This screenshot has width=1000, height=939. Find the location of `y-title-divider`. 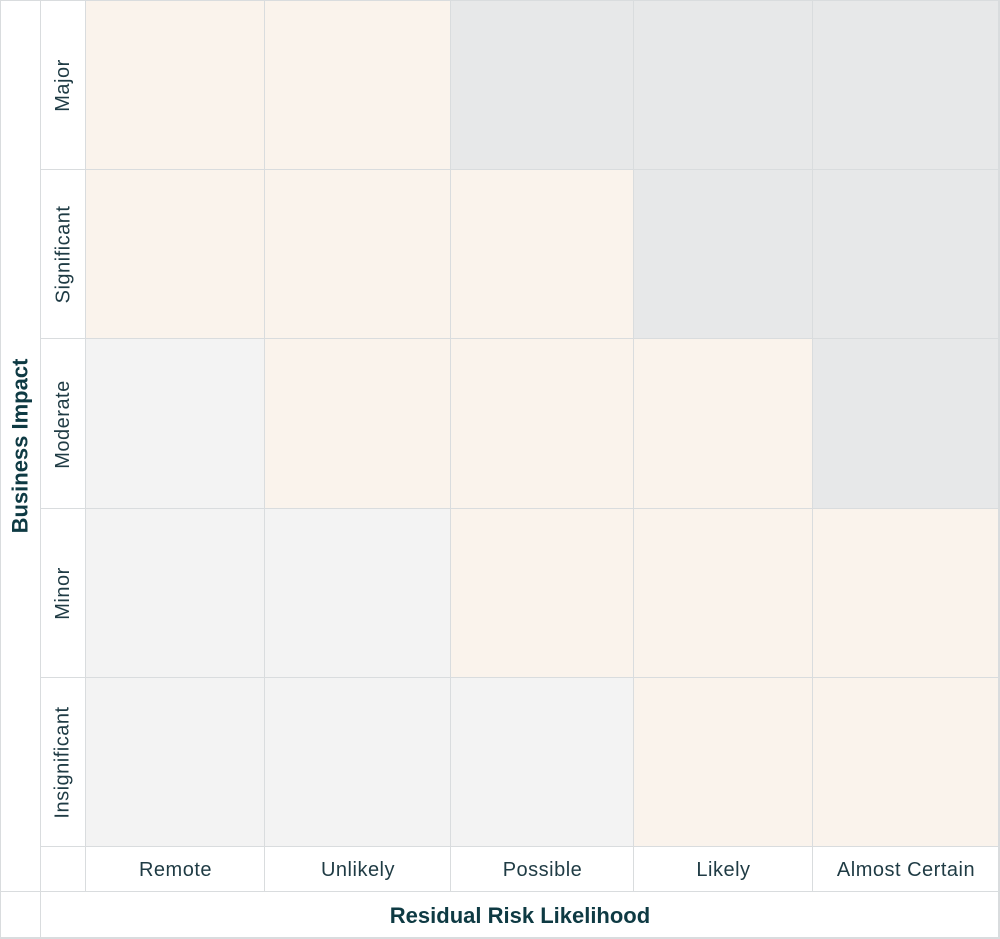

y-title-divider is located at coordinates (40, 469).